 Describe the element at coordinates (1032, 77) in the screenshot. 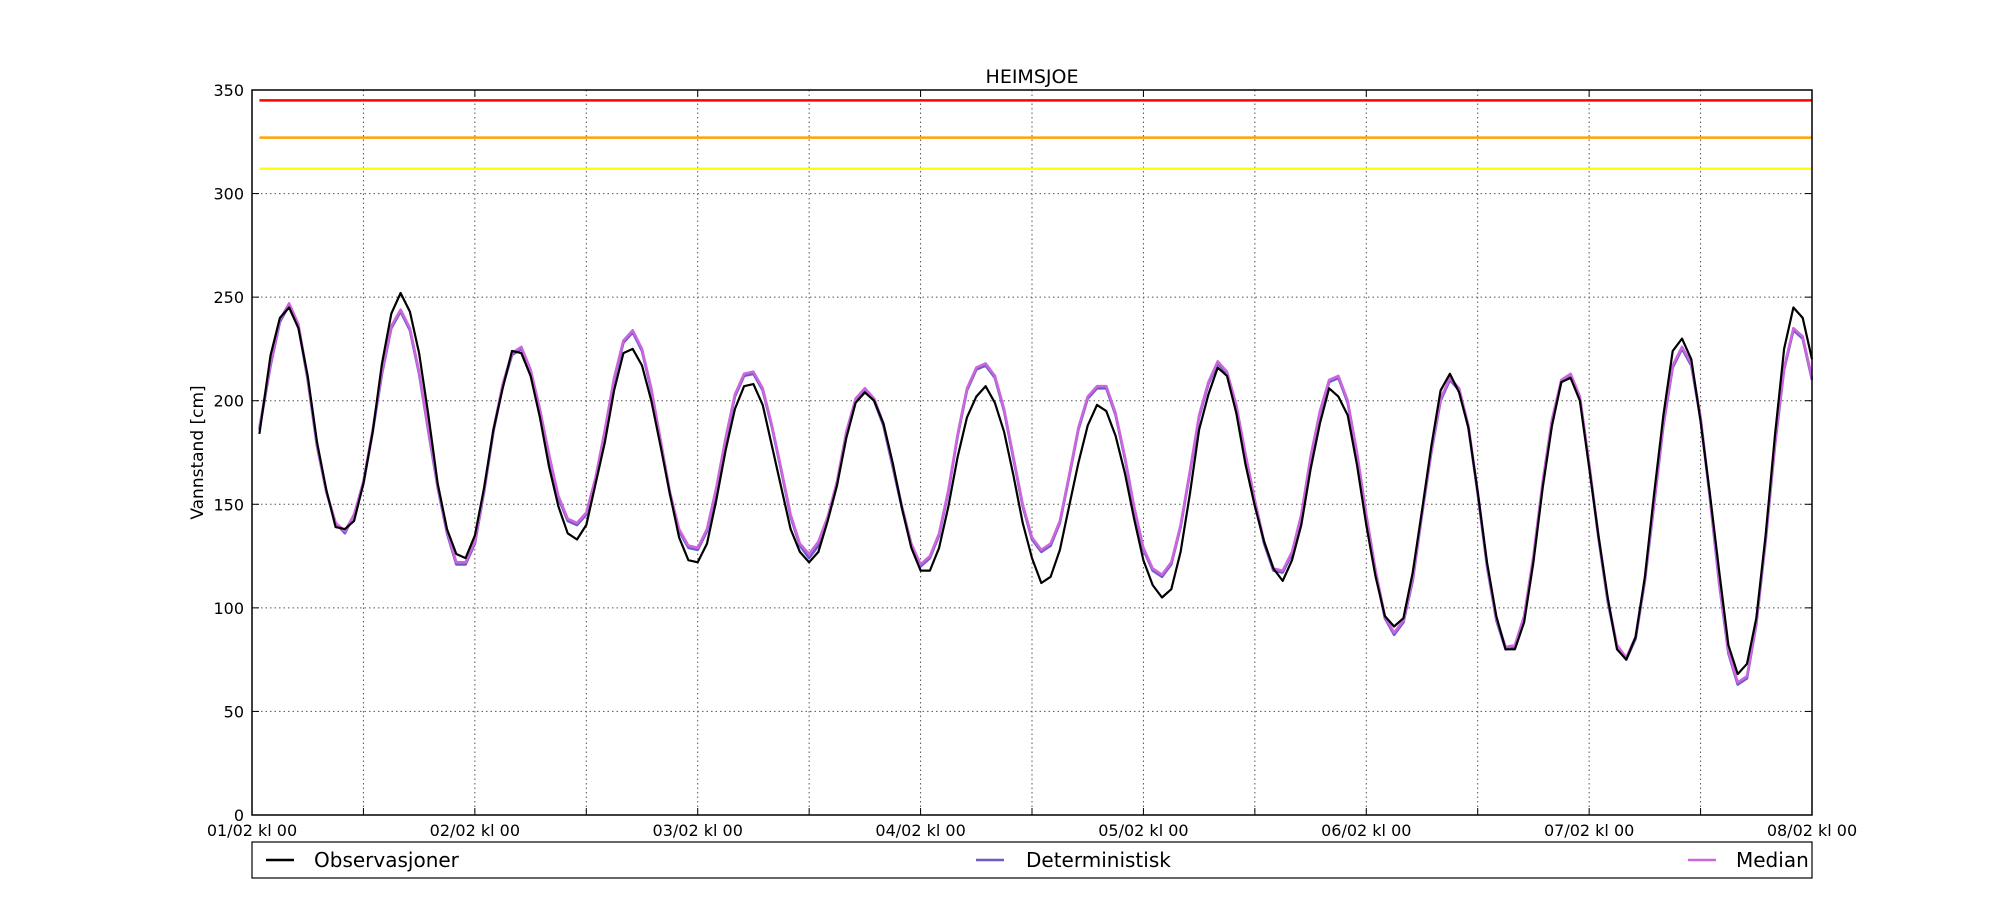

I see `chart-title: HEIMSJOE` at that location.